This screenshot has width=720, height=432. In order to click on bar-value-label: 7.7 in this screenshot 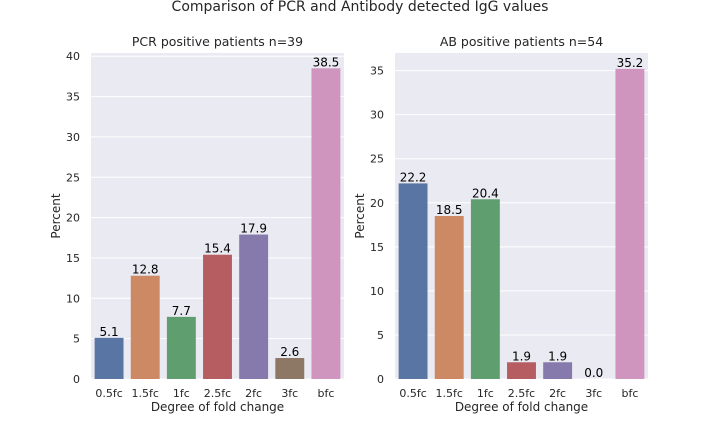, I will do `click(181, 311)`.